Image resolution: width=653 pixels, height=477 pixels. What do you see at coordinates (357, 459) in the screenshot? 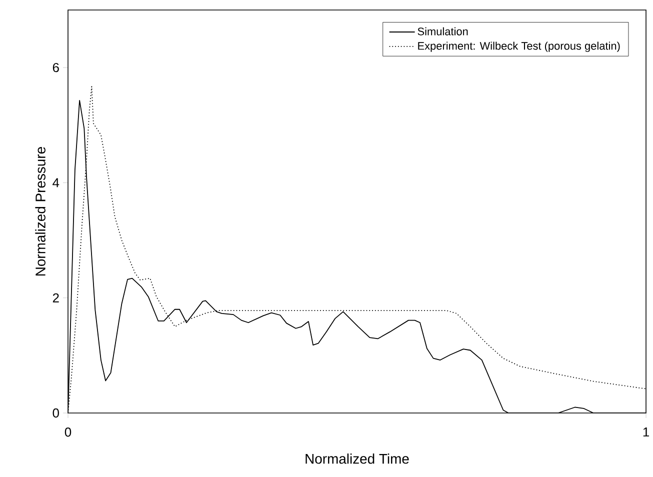
I see `x-axis-title: Normalized Time` at bounding box center [357, 459].